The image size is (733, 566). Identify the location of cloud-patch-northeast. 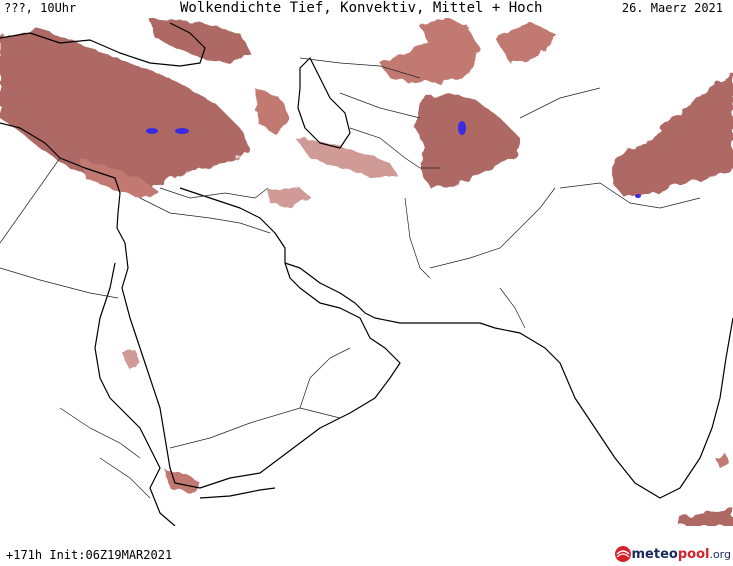
(525, 43).